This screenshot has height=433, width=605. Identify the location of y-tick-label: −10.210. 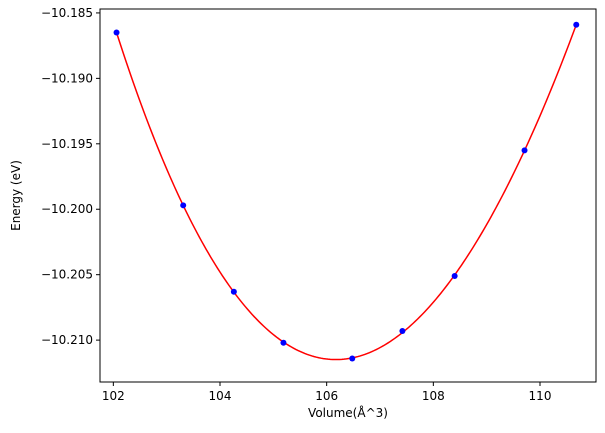
(67, 340).